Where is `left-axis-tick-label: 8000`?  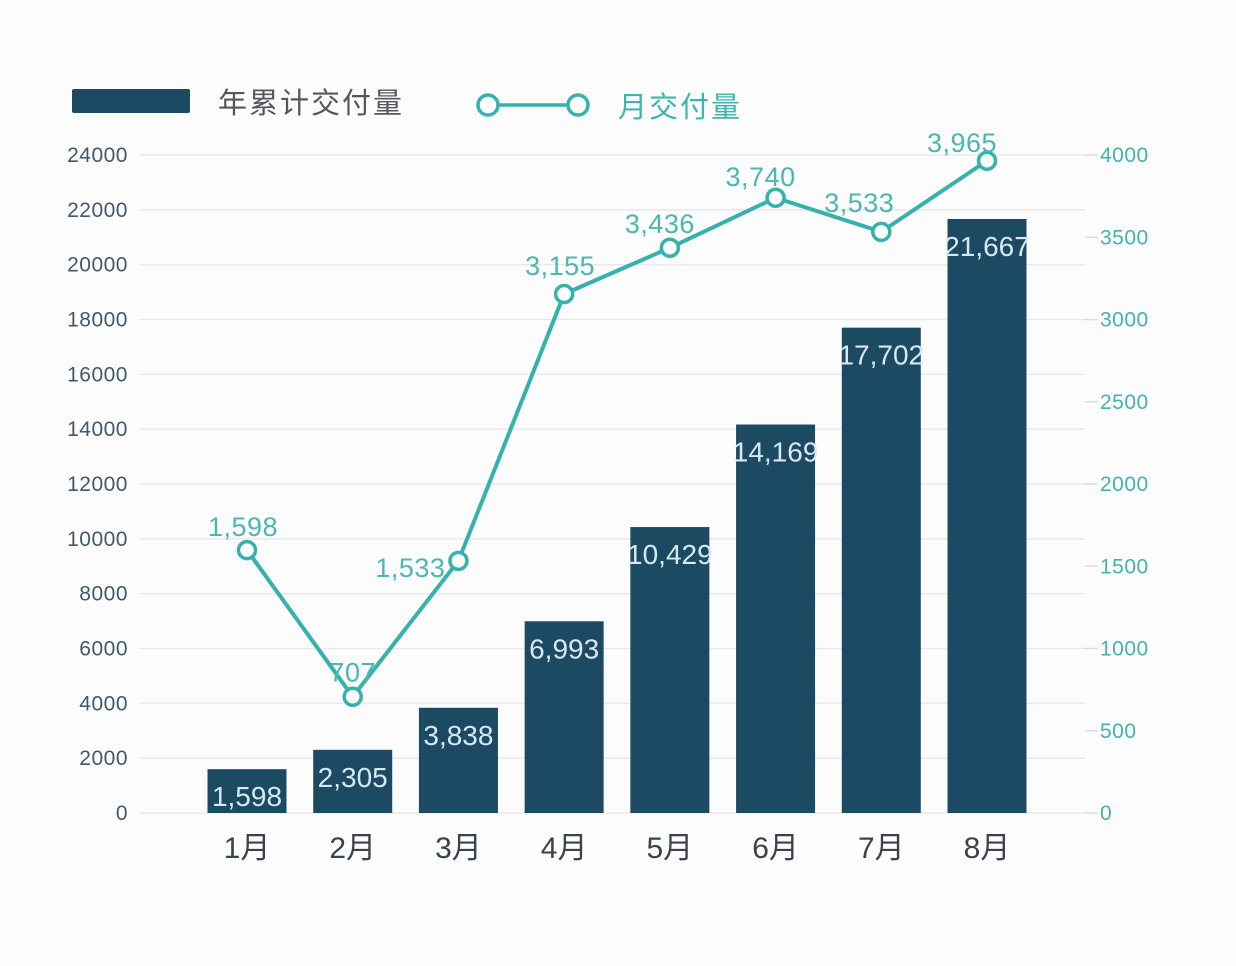
left-axis-tick-label: 8000 is located at coordinates (103, 594).